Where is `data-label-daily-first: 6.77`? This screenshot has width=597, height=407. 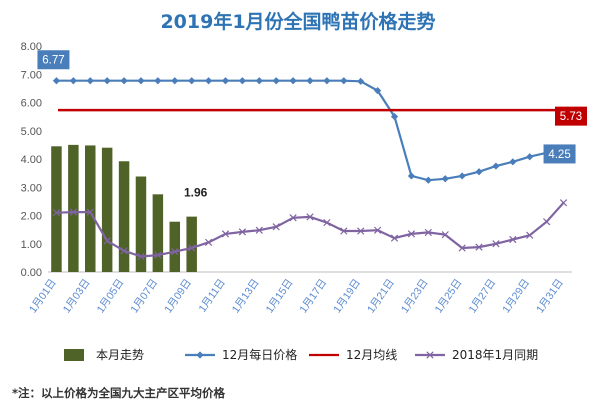
data-label-daily-first: 6.77 is located at coordinates (53, 61).